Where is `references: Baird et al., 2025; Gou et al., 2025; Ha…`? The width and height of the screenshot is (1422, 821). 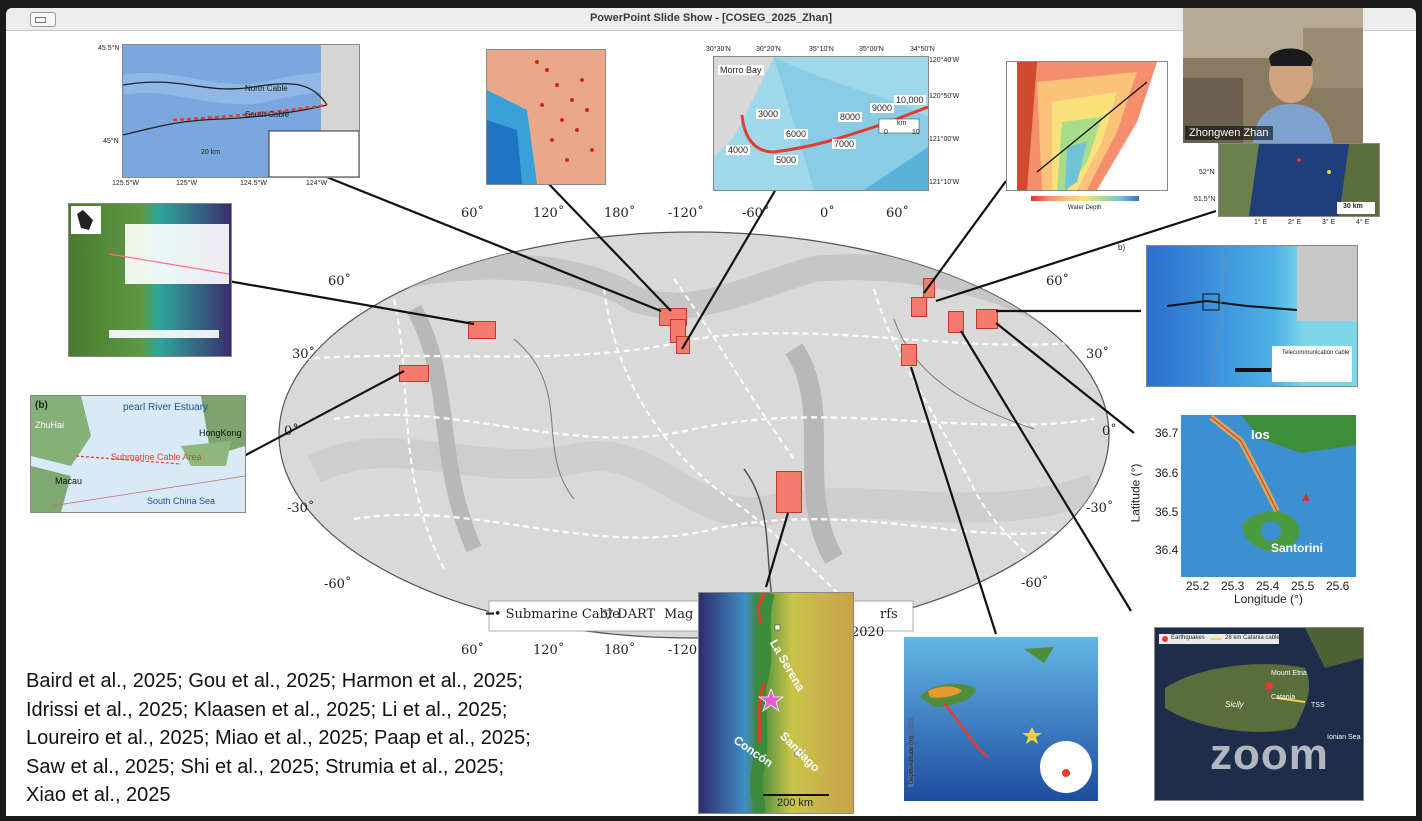 references: Baird et al., 2025; Gou et al., 2025; Ha… is located at coordinates (366, 738).